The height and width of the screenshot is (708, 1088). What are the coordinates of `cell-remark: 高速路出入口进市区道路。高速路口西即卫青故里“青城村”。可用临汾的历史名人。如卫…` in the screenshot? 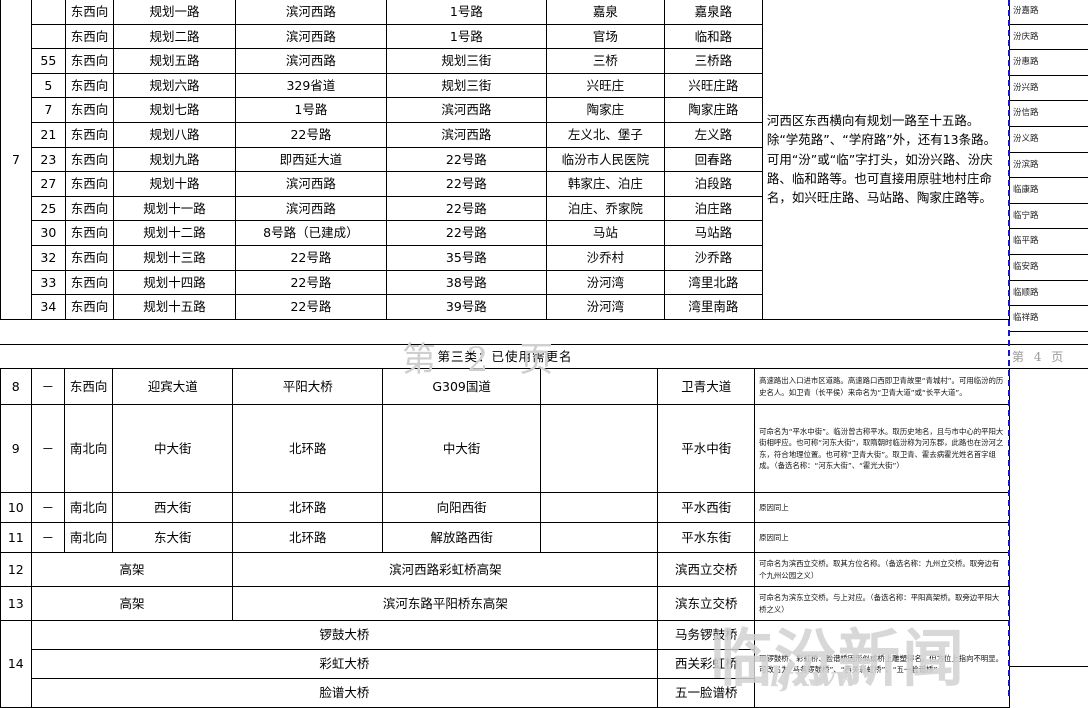 It's located at (882, 386).